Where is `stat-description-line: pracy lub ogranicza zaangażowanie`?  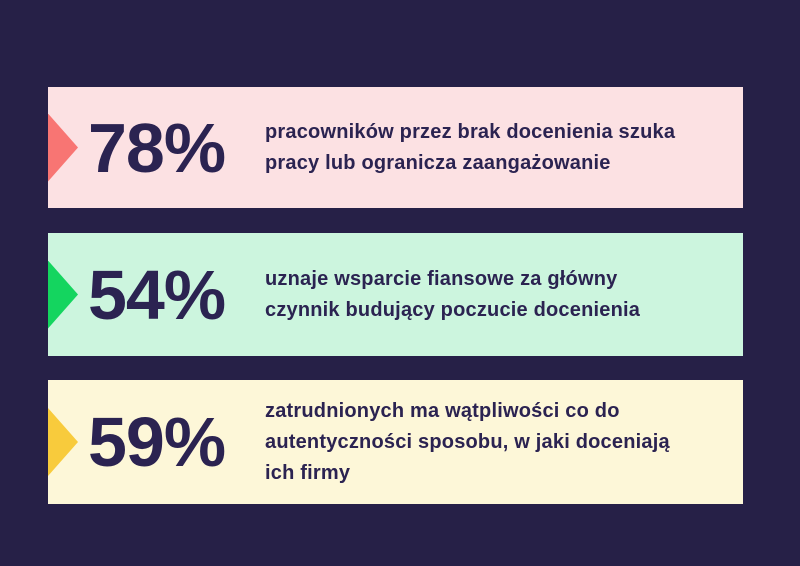 stat-description-line: pracy lub ogranicza zaangażowanie is located at coordinates (438, 162).